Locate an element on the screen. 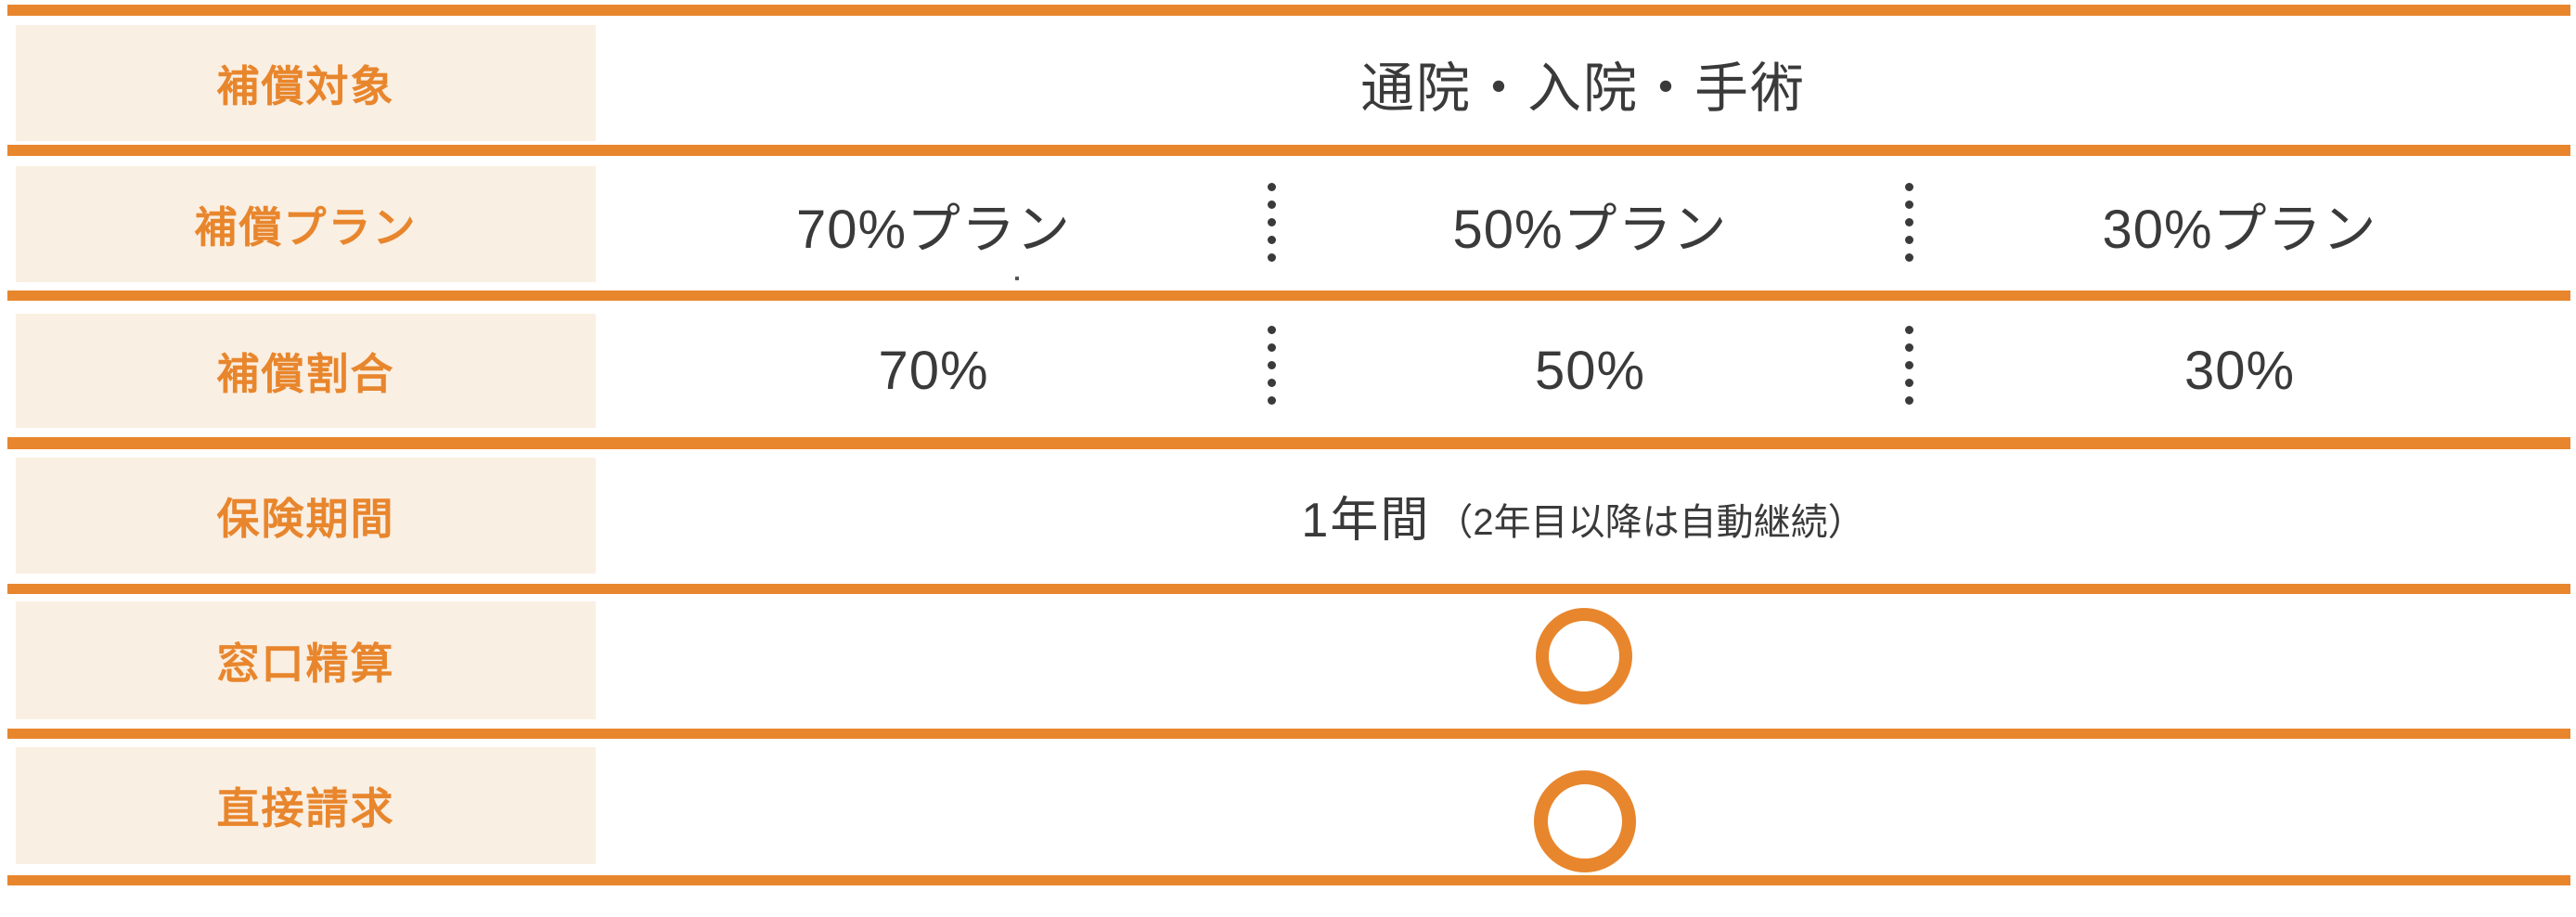 The height and width of the screenshot is (917, 2576). coverage-target-value: 通院・入院・手術 is located at coordinates (1582, 88).